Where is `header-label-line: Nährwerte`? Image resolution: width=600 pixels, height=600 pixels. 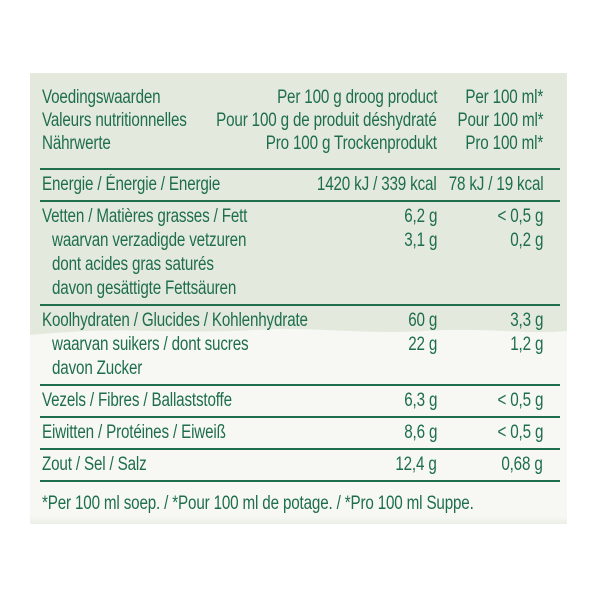 header-label-line: Nährwerte is located at coordinates (76, 143).